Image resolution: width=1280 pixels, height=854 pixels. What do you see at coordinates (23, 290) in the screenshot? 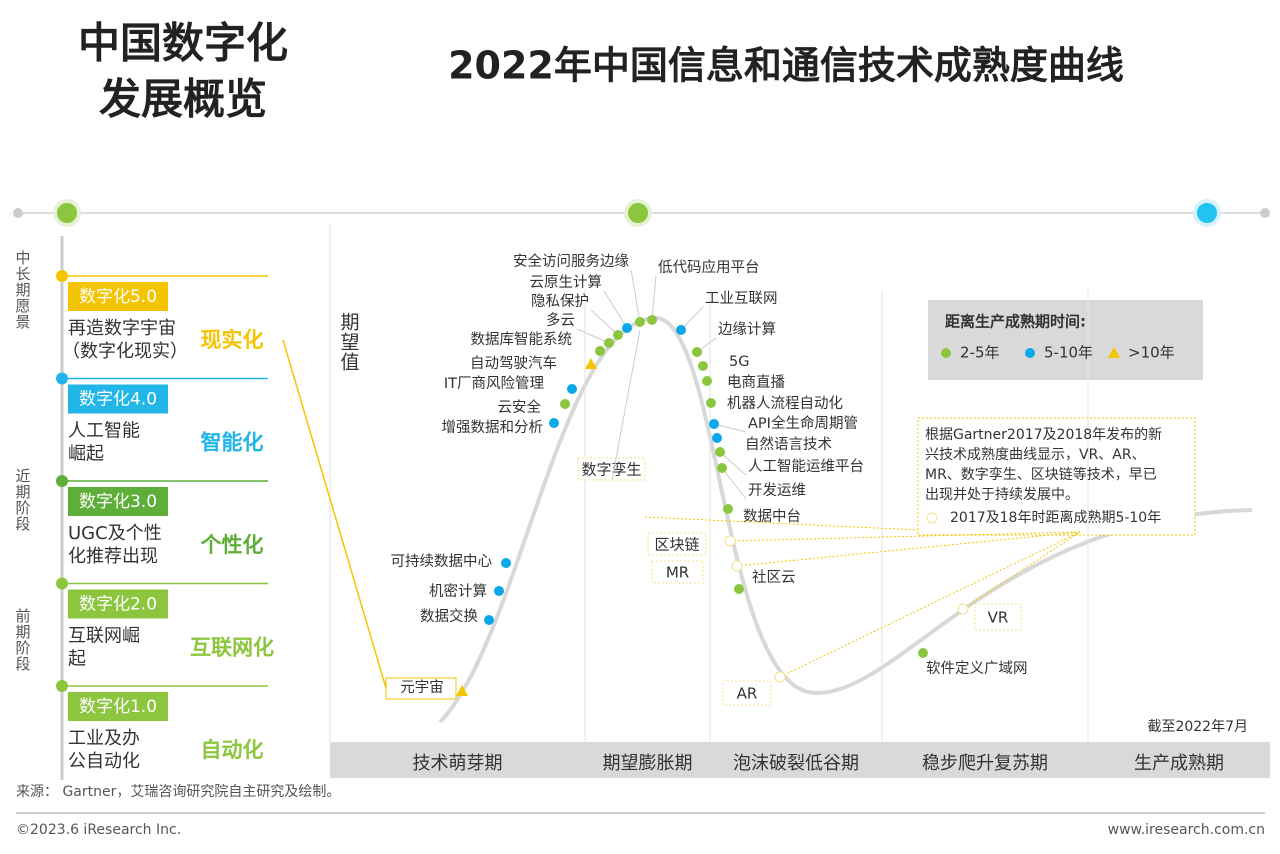
I see `stage-axis-label: 中长期愿景` at bounding box center [23, 290].